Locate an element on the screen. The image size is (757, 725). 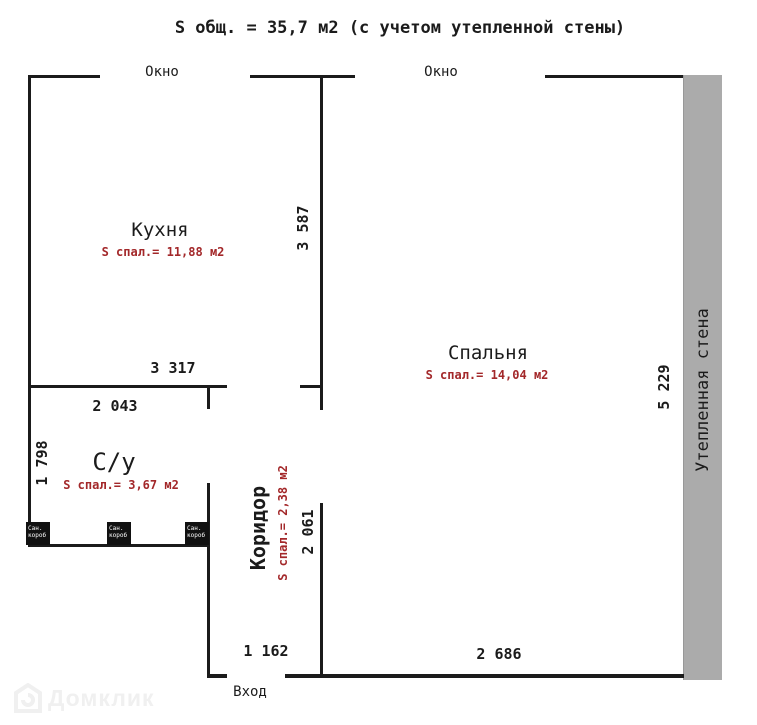
insulated-wall-label: Утепленная стена is located at coordinates (703, 390).